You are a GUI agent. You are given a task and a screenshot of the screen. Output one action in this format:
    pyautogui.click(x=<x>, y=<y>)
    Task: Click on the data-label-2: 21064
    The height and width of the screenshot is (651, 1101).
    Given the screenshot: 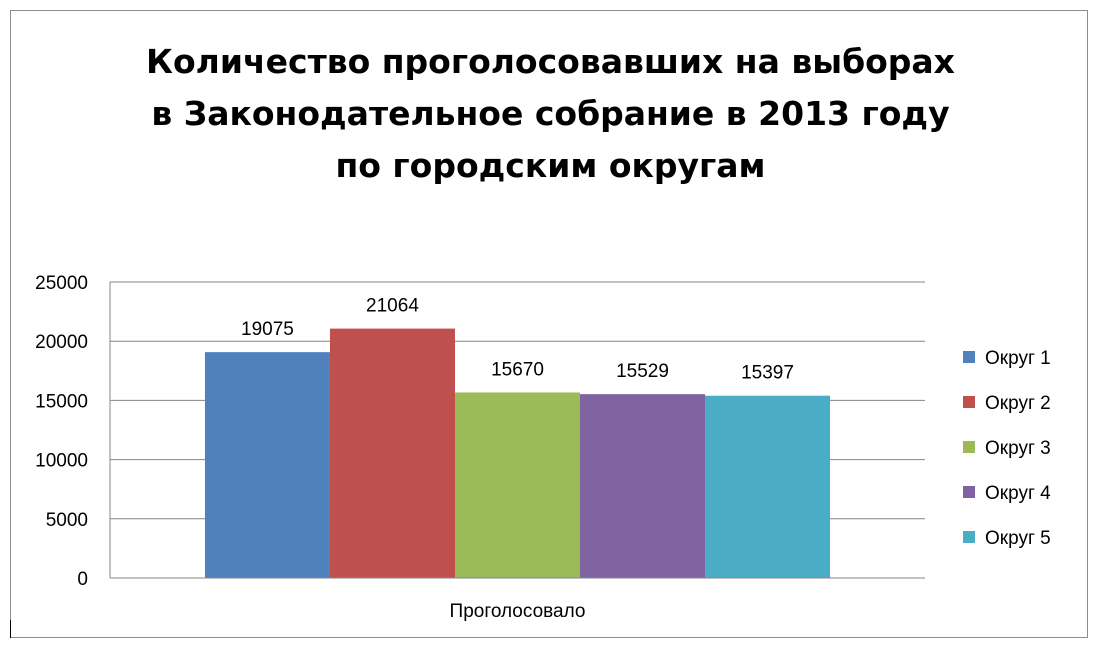 What is the action you would take?
    pyautogui.click(x=392, y=306)
    